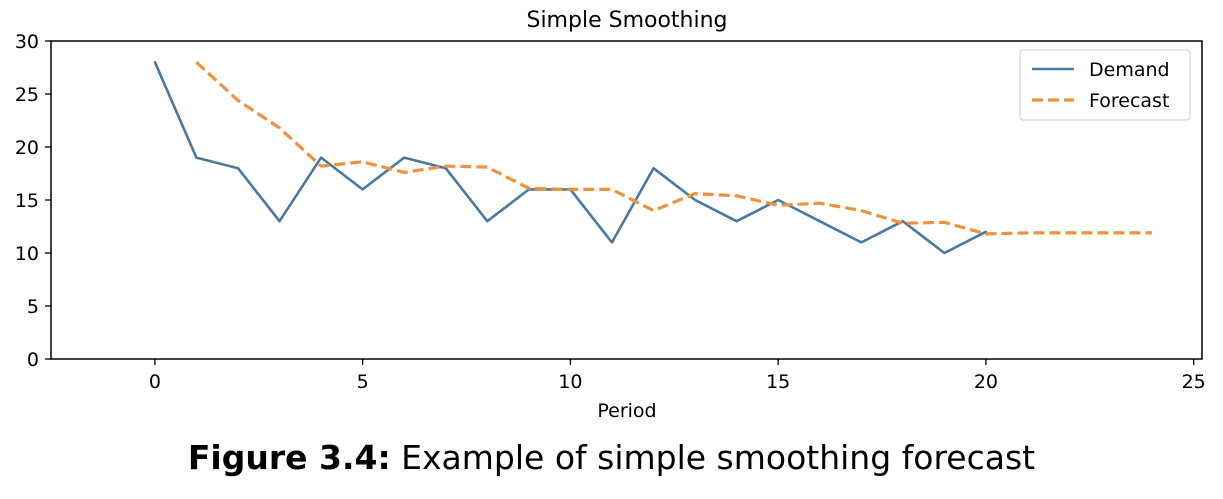  I want to click on x-tick-label: 25, so click(1194, 382).